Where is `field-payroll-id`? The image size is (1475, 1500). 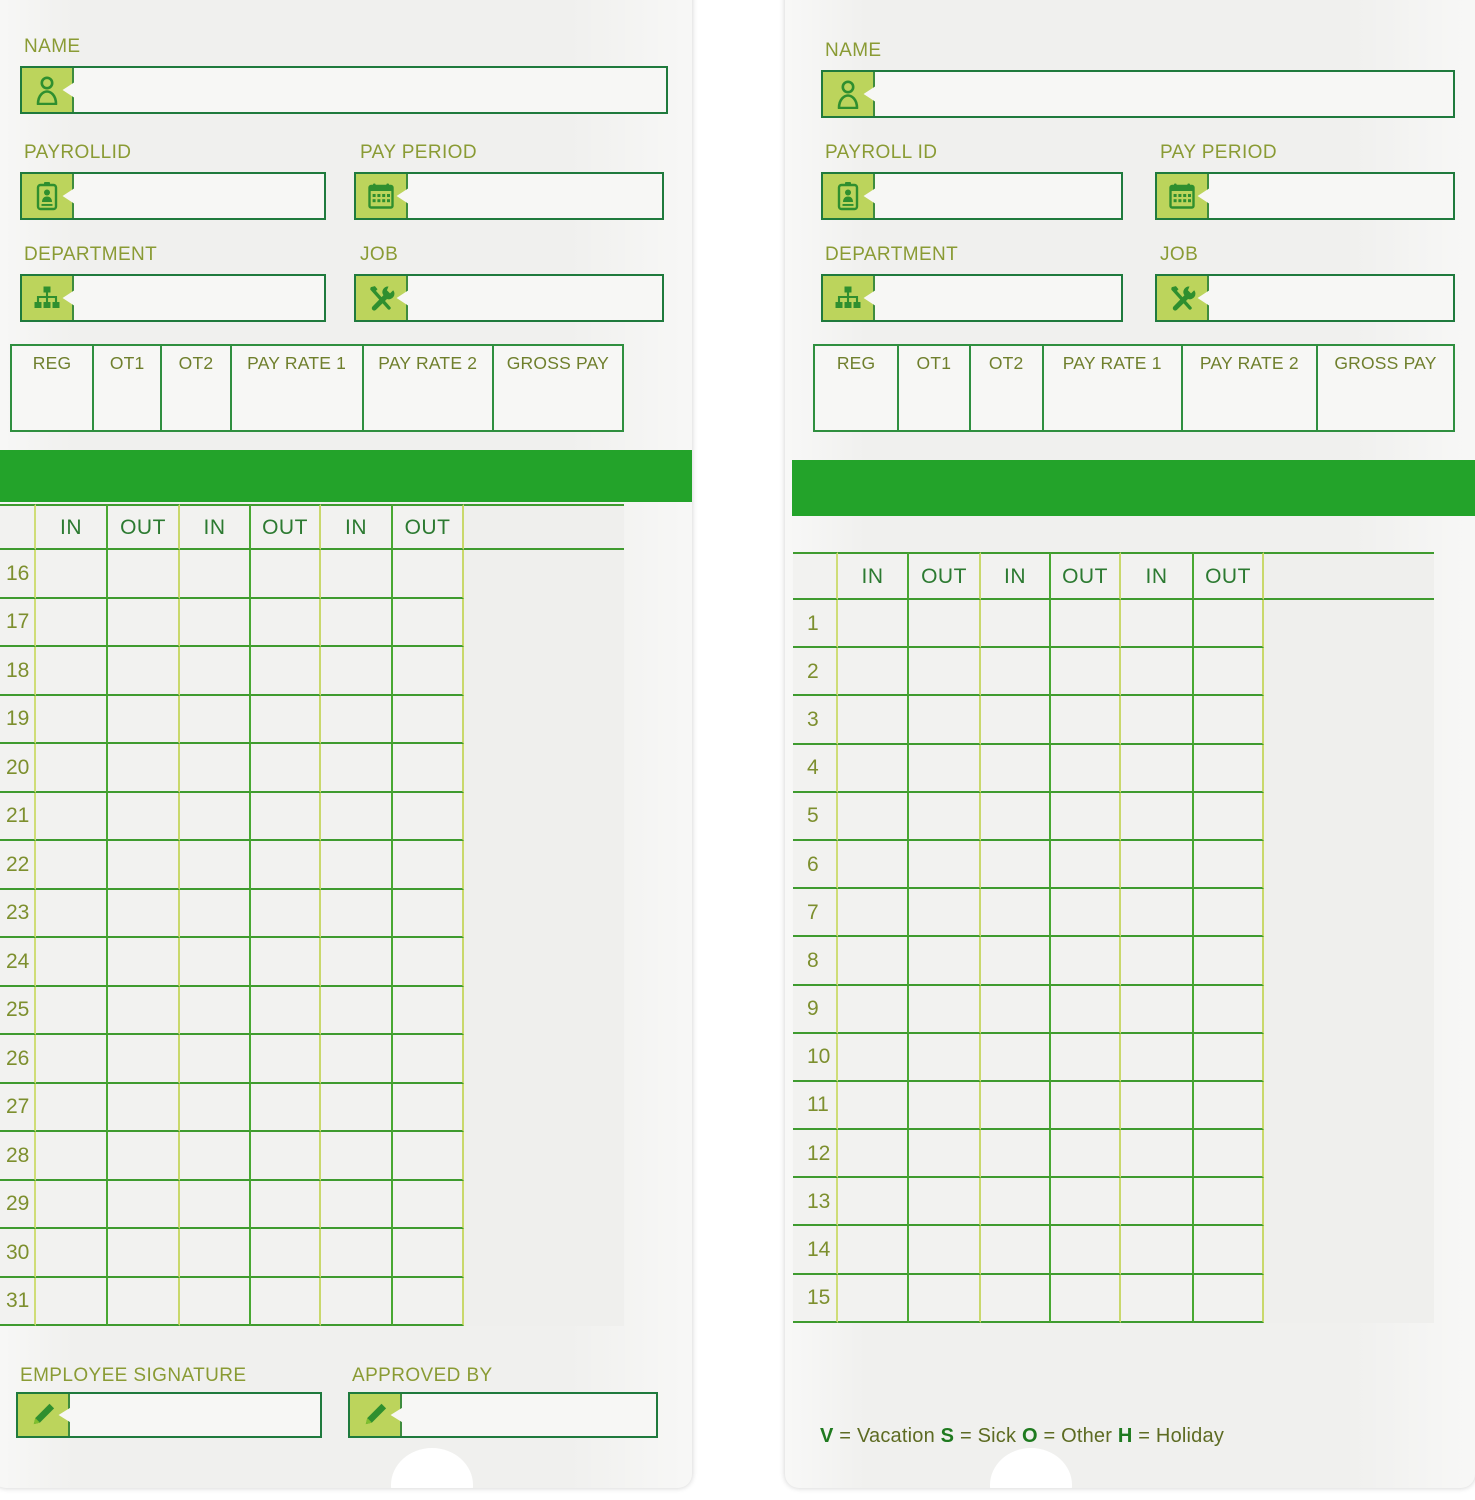
field-payroll-id is located at coordinates (972, 196).